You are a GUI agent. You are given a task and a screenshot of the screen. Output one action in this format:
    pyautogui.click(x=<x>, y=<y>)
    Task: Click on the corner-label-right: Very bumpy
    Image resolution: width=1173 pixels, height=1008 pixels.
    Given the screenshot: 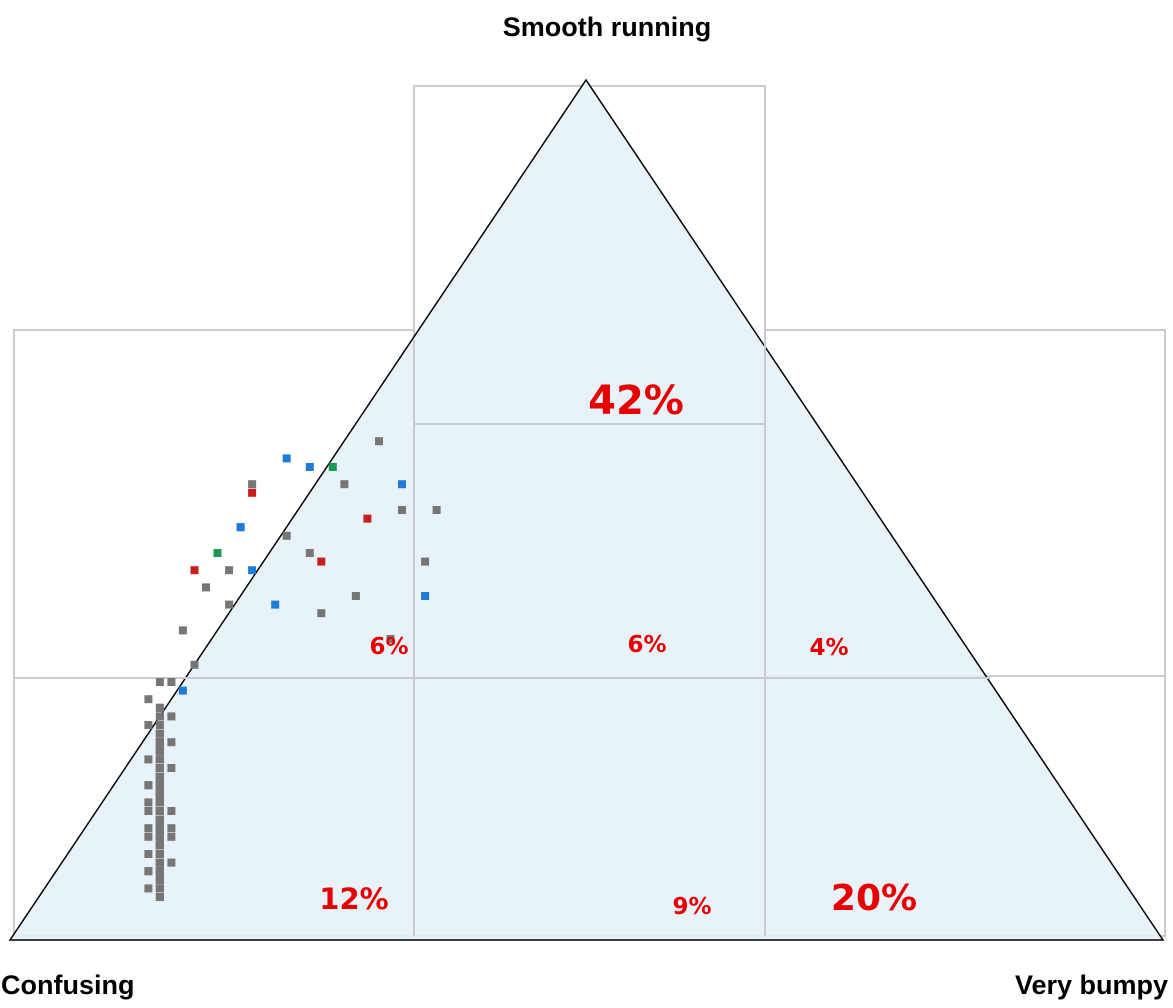 What is the action you would take?
    pyautogui.click(x=1091, y=985)
    